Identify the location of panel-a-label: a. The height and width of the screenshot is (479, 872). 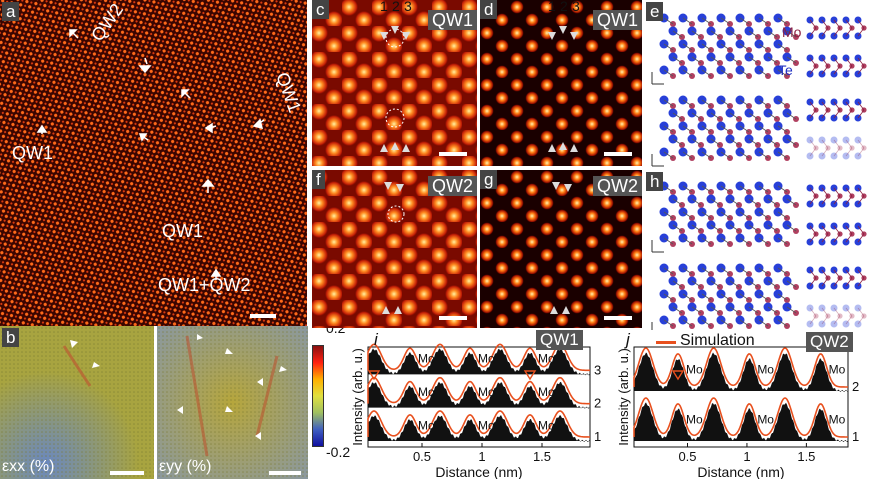
(11, 11).